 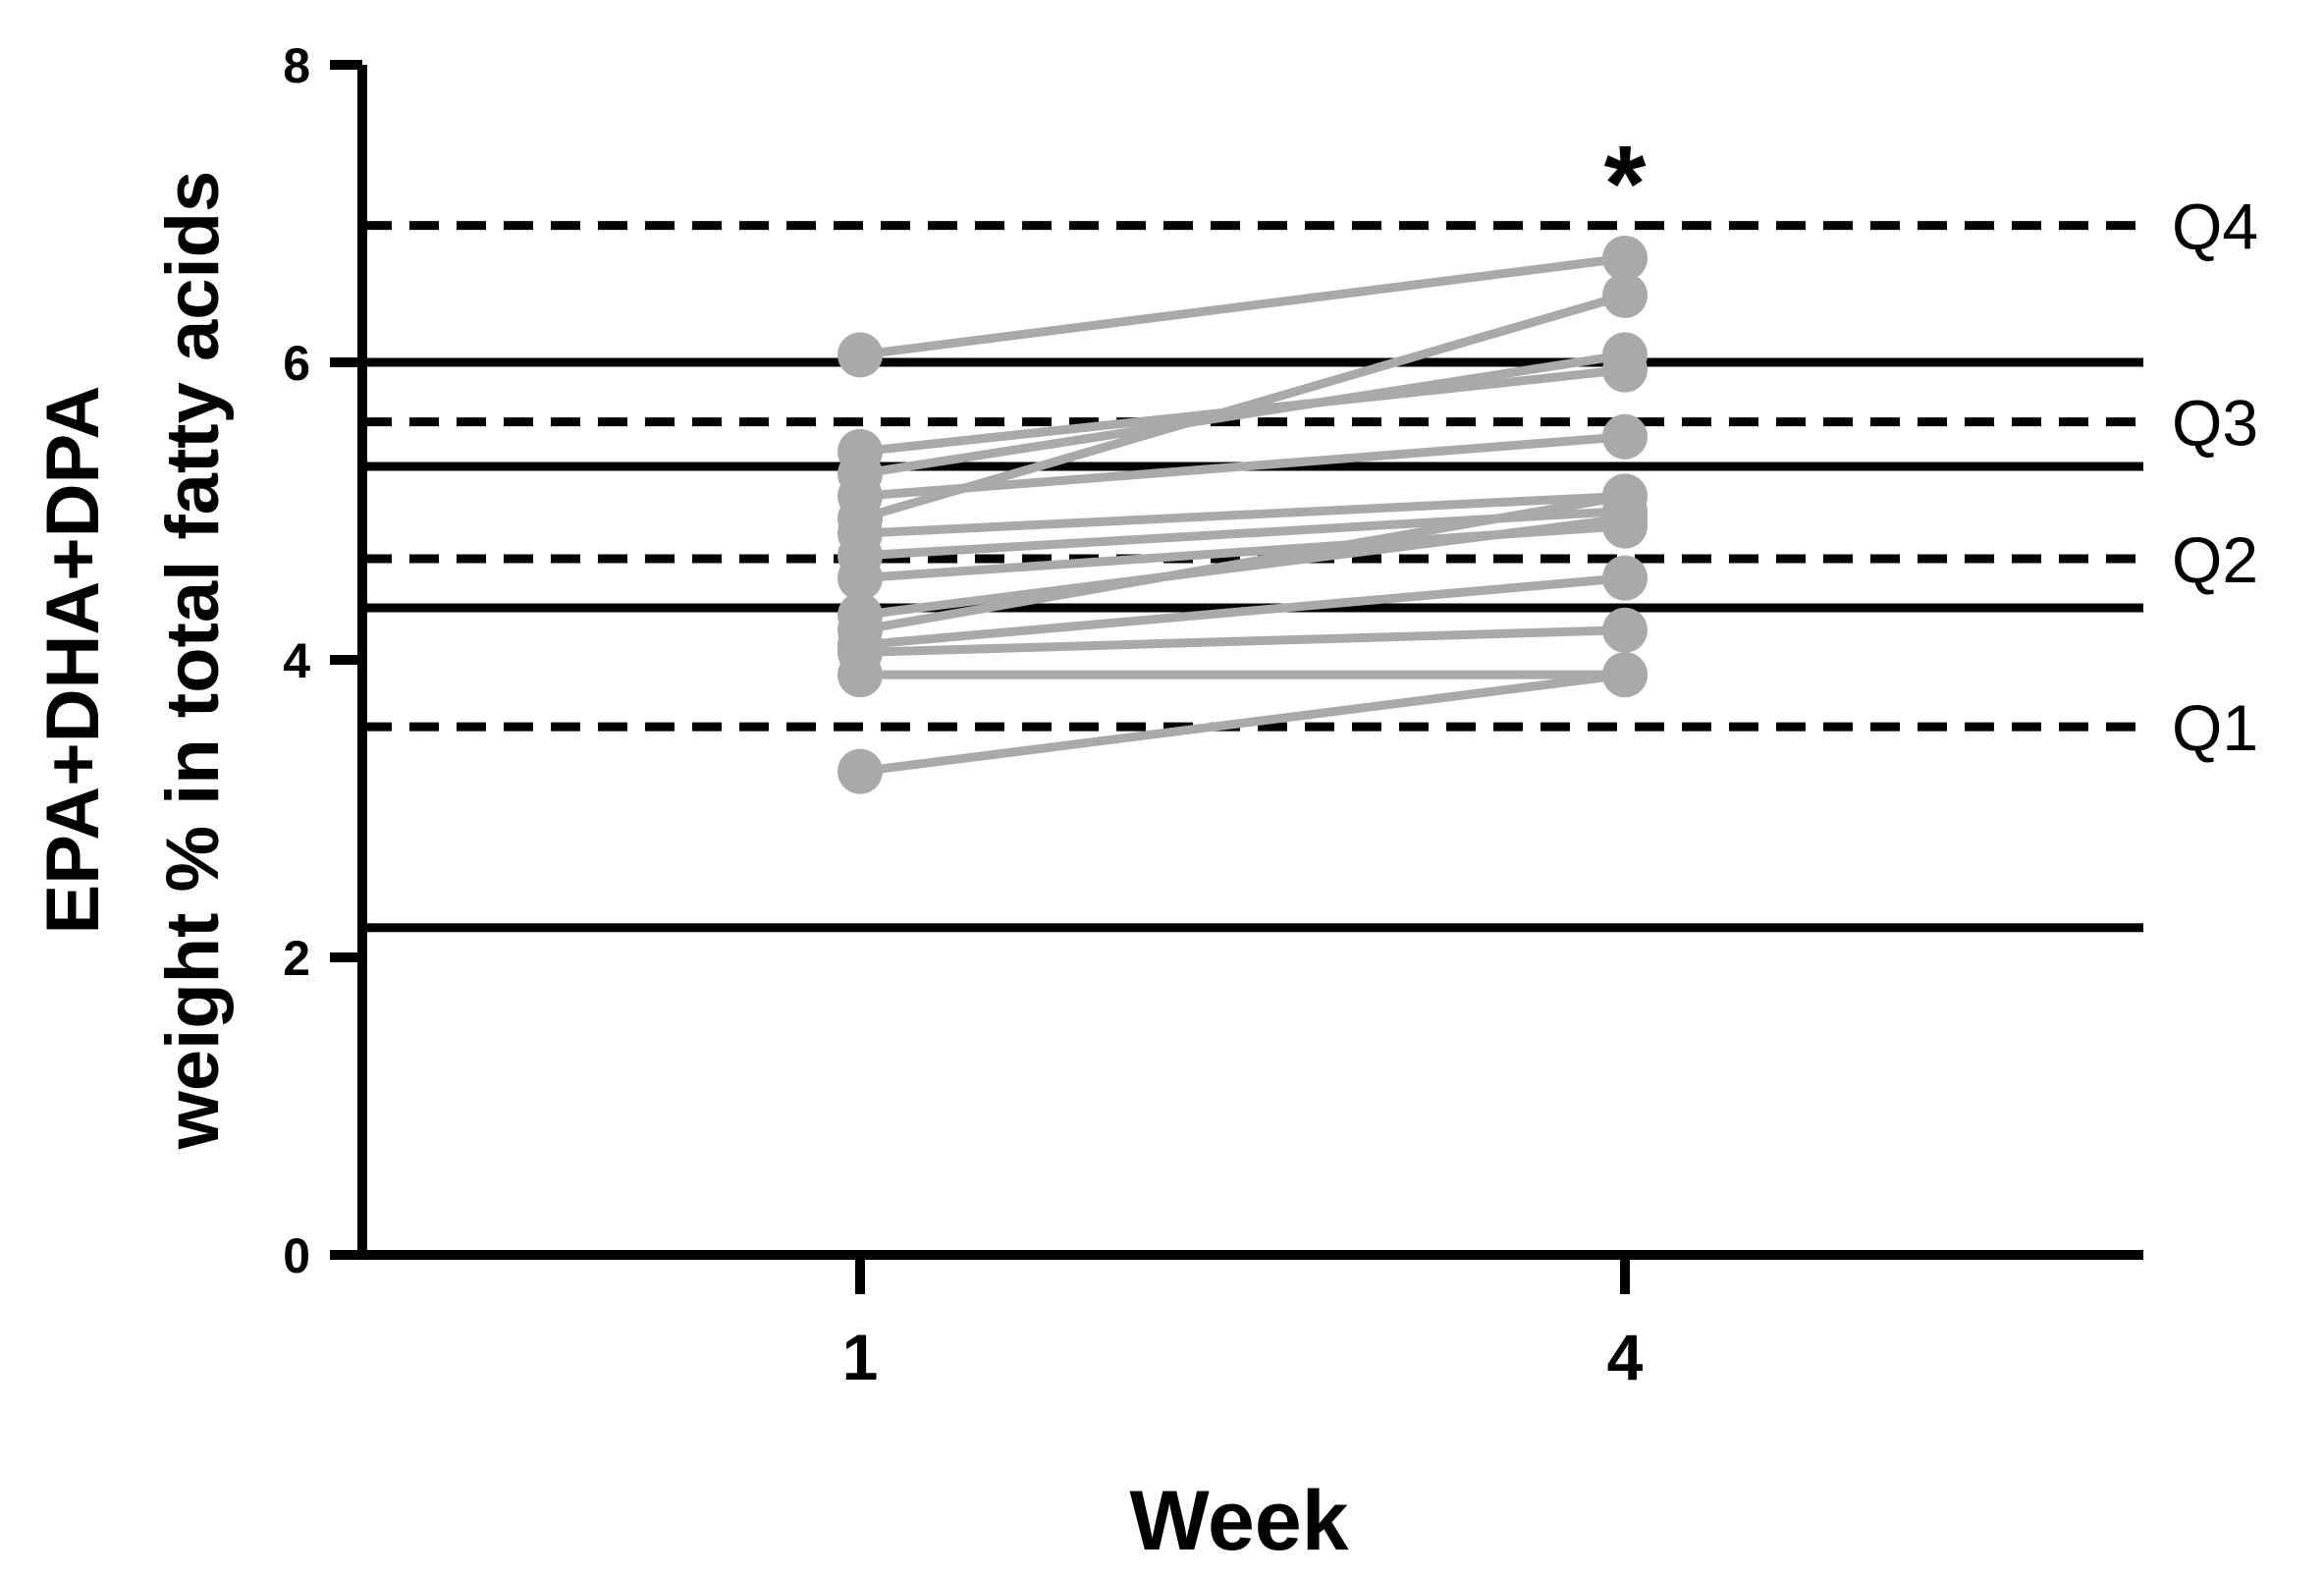 I want to click on quartile-label-q3: Q3, so click(x=2215, y=423).